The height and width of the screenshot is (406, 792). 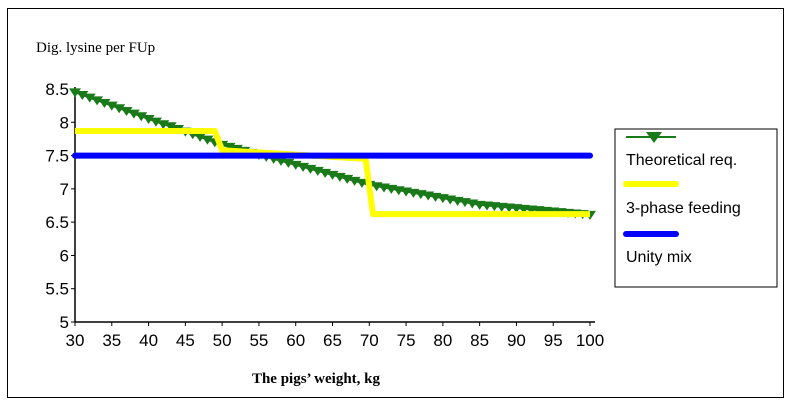 I want to click on x-tick-label: 40, so click(x=148, y=340).